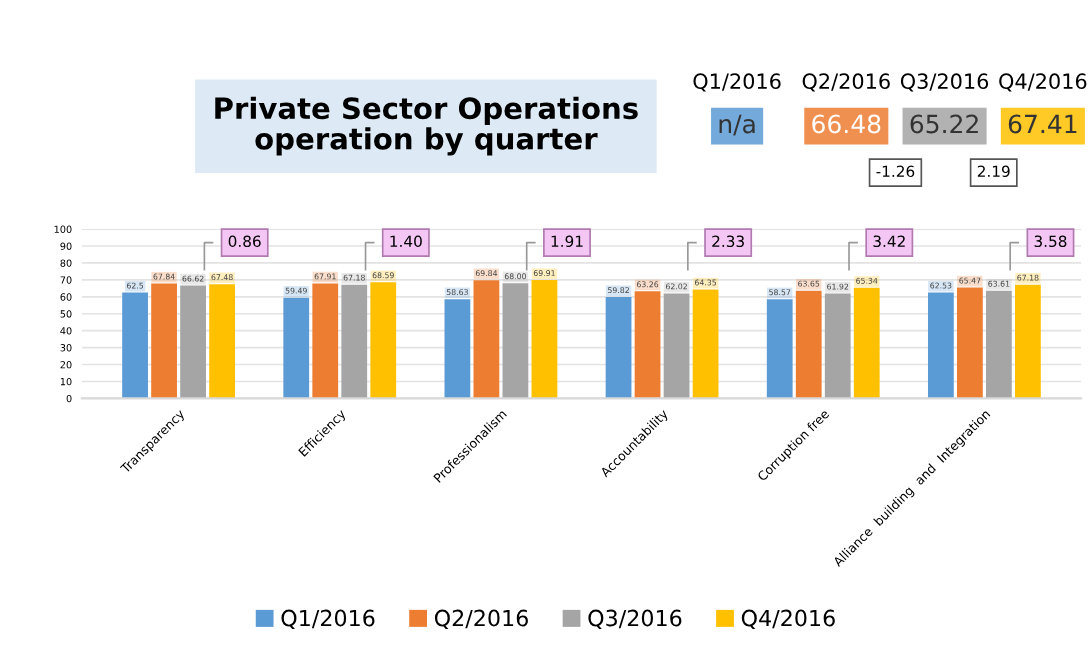 This screenshot has width=1092, height=664. I want to click on legend-label: Q4/2016, so click(788, 619).